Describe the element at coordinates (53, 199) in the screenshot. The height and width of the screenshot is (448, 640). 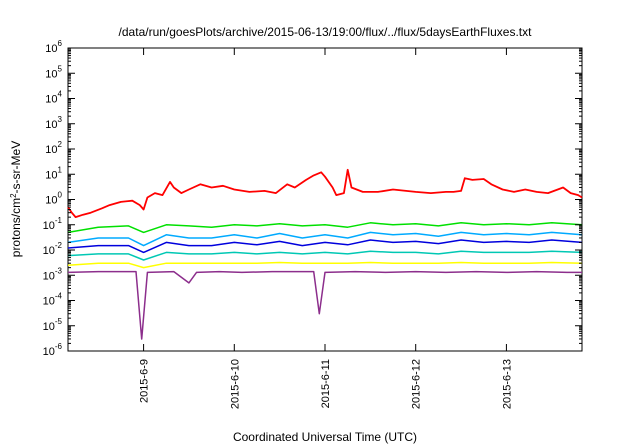
I see `y-tick-label: 10⁰` at that location.